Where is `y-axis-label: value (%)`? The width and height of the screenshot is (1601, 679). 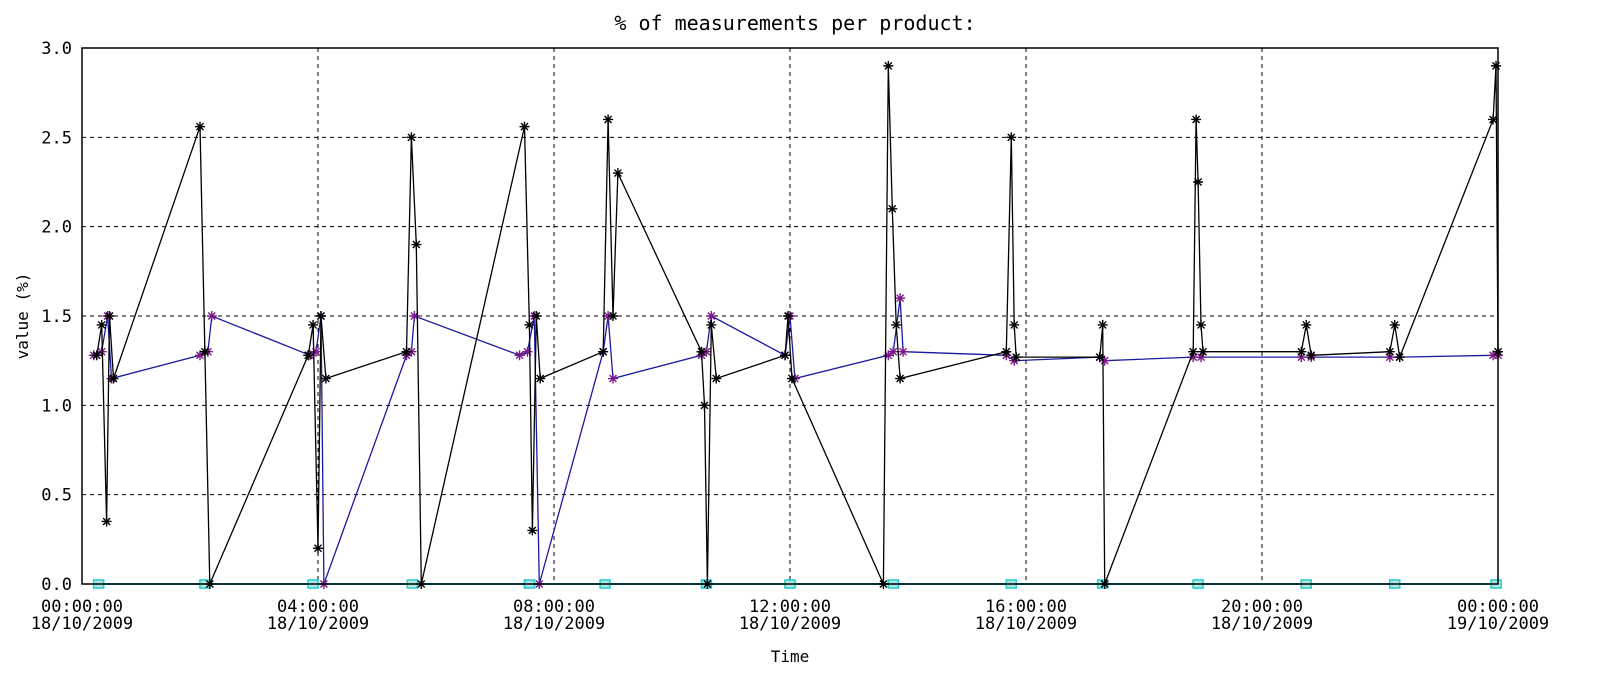 y-axis-label: value (%) is located at coordinates (22, 316).